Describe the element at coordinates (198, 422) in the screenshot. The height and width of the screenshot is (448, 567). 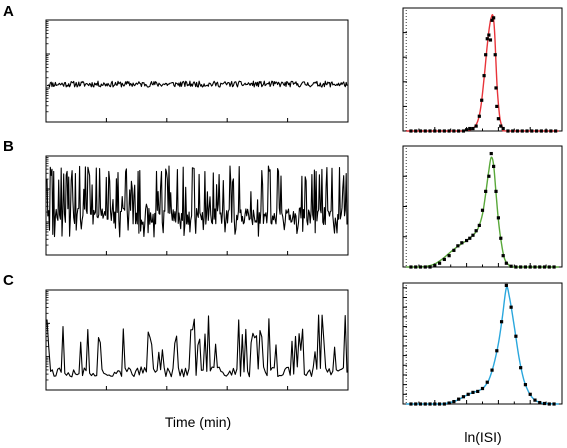
I see `time-axis-title: Time (min)` at that location.